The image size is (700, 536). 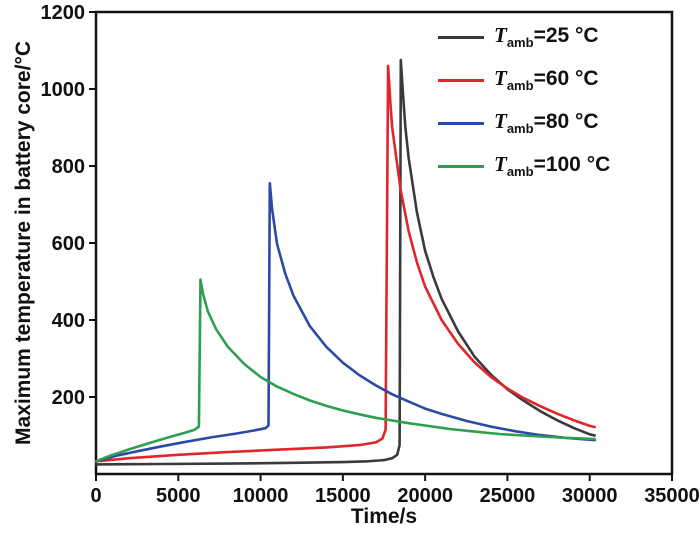 I want to click on legend-label-60c: Tamb=60 °C, so click(x=546, y=80).